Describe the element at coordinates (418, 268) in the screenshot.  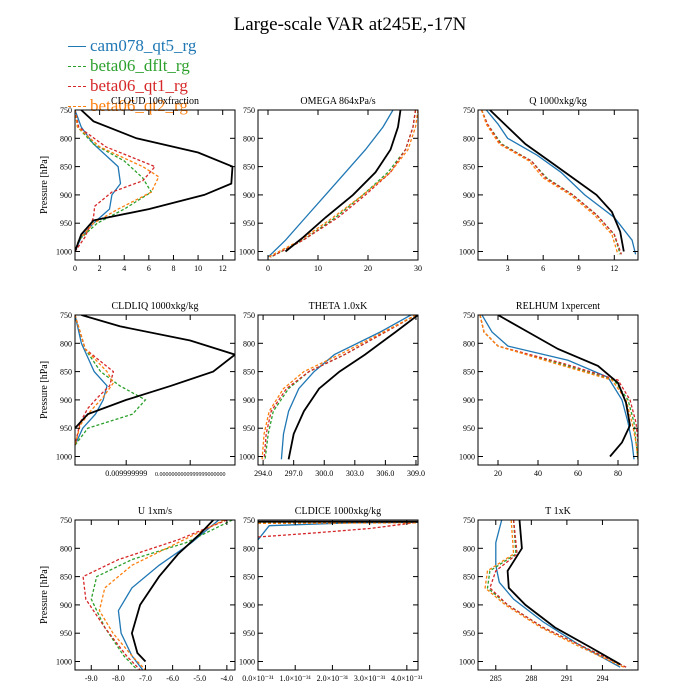
I see `x-tick-label: 30` at that location.